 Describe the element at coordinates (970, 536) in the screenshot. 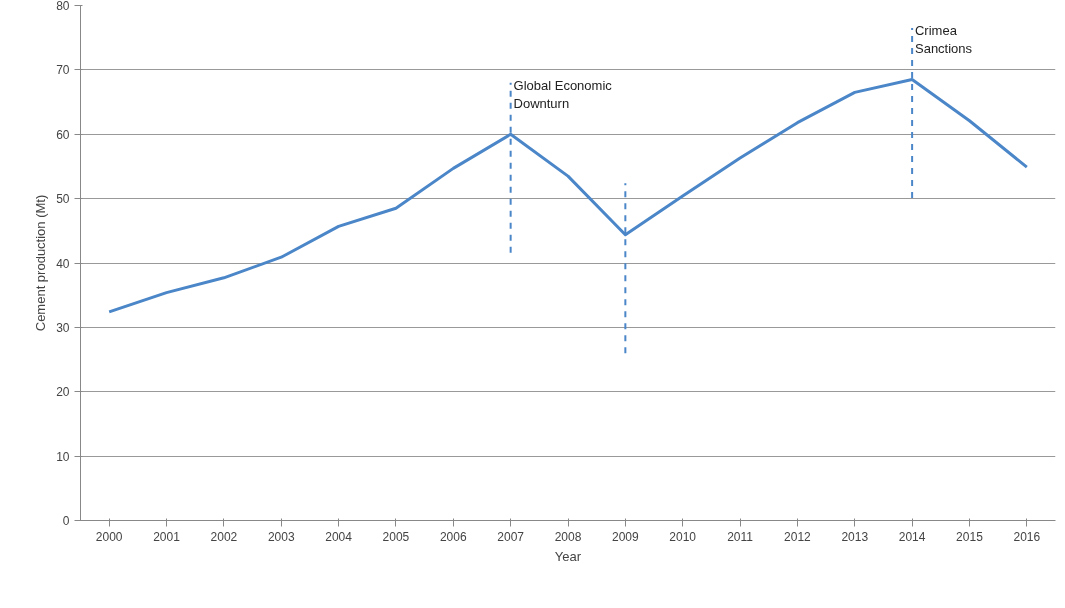

I see `x-tick-label: 2015` at that location.